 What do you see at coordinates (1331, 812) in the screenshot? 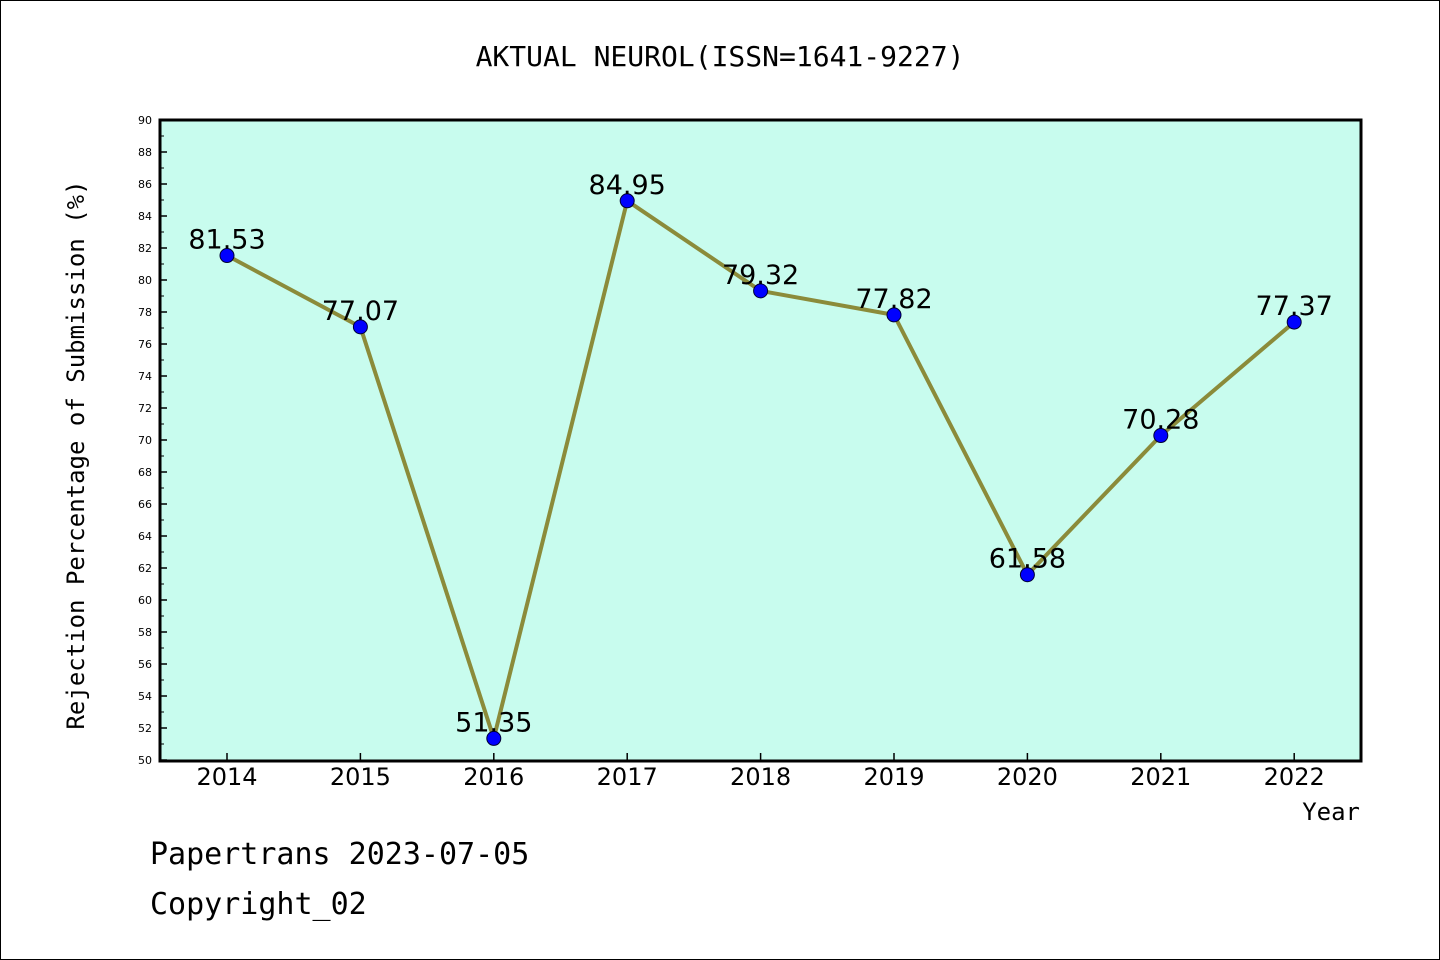
I see `x-axis-label: Year` at bounding box center [1331, 812].